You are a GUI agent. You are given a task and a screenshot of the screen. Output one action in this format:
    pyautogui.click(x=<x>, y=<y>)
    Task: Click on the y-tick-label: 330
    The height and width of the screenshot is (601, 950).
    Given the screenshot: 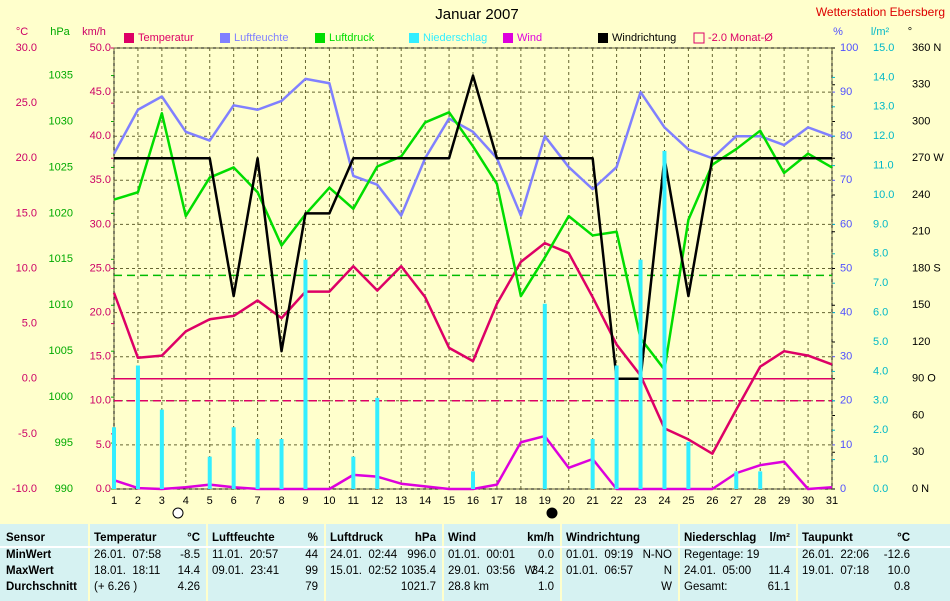 What is the action you would take?
    pyautogui.click(x=921, y=85)
    